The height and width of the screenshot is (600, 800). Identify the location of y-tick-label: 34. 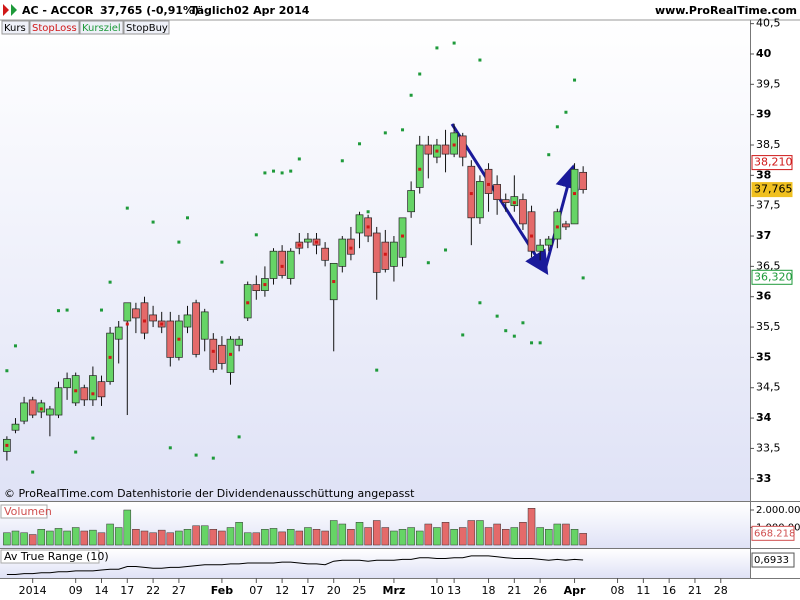
(764, 417).